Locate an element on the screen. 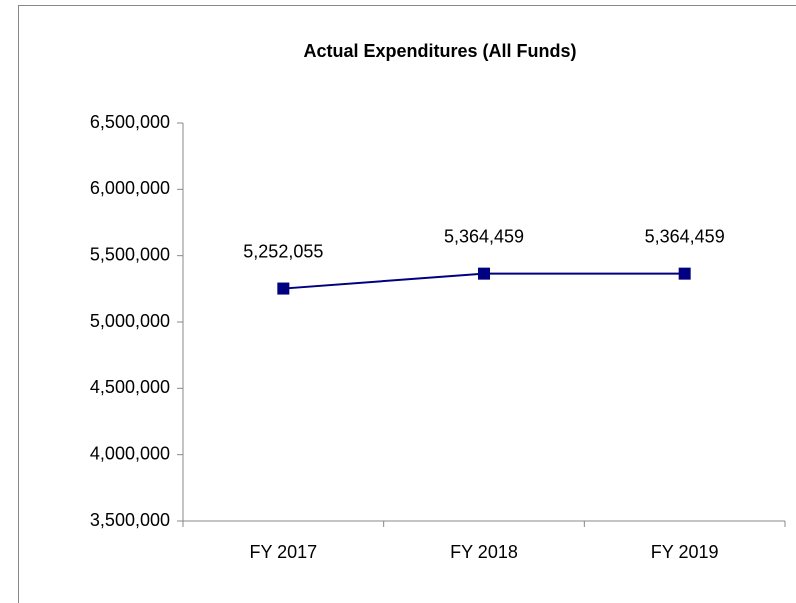  x-tick-label: FY 2018 is located at coordinates (484, 552).